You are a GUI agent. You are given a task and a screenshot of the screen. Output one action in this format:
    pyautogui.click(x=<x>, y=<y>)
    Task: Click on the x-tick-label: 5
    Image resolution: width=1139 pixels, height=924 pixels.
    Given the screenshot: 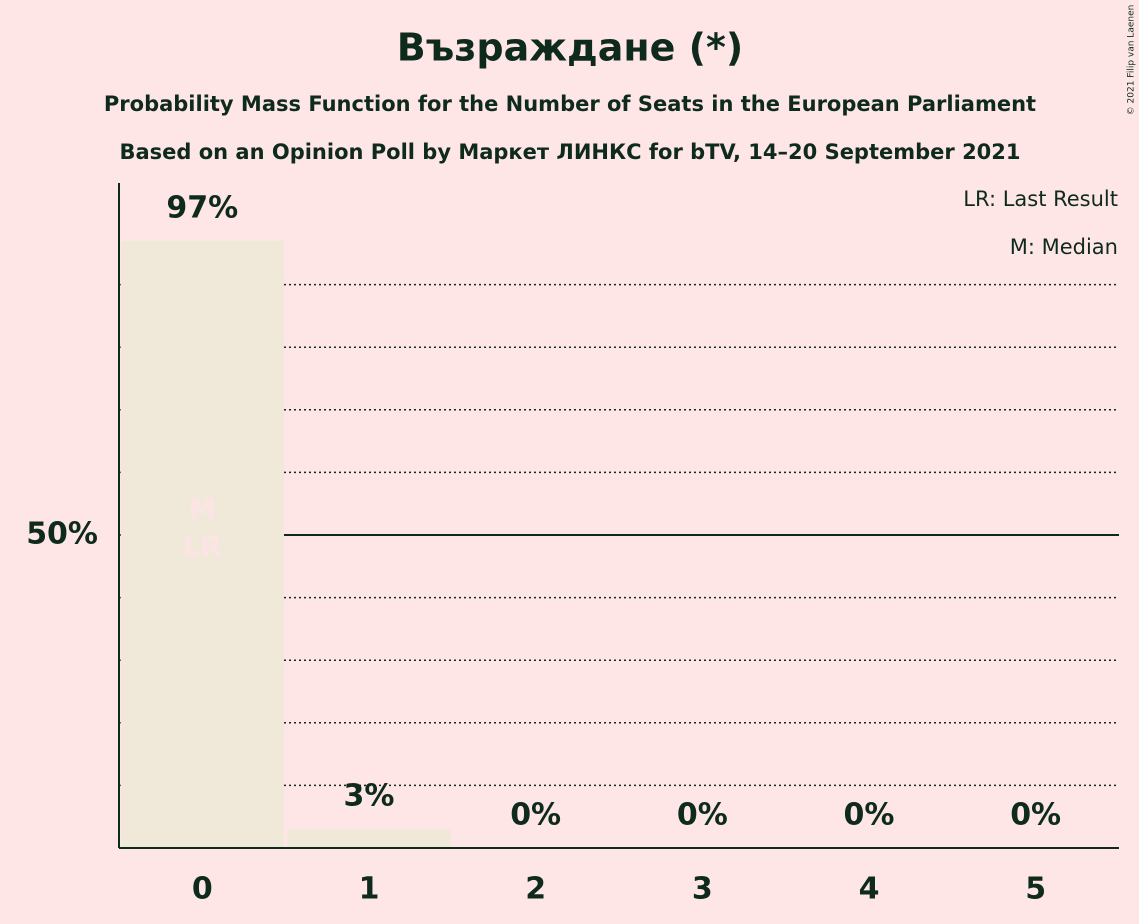 What is the action you would take?
    pyautogui.click(x=1035, y=889)
    